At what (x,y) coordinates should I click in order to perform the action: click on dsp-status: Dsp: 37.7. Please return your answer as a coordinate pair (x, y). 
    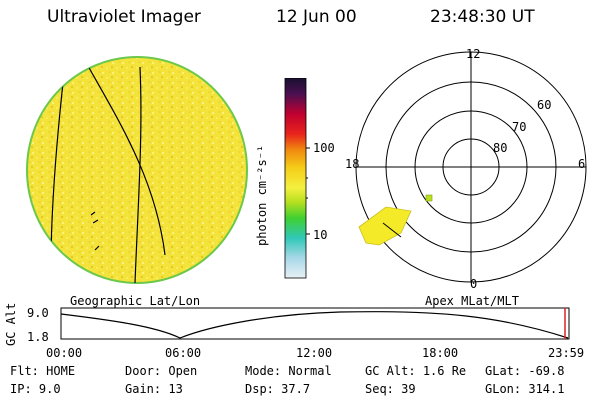
    Looking at the image, I should click on (278, 389).